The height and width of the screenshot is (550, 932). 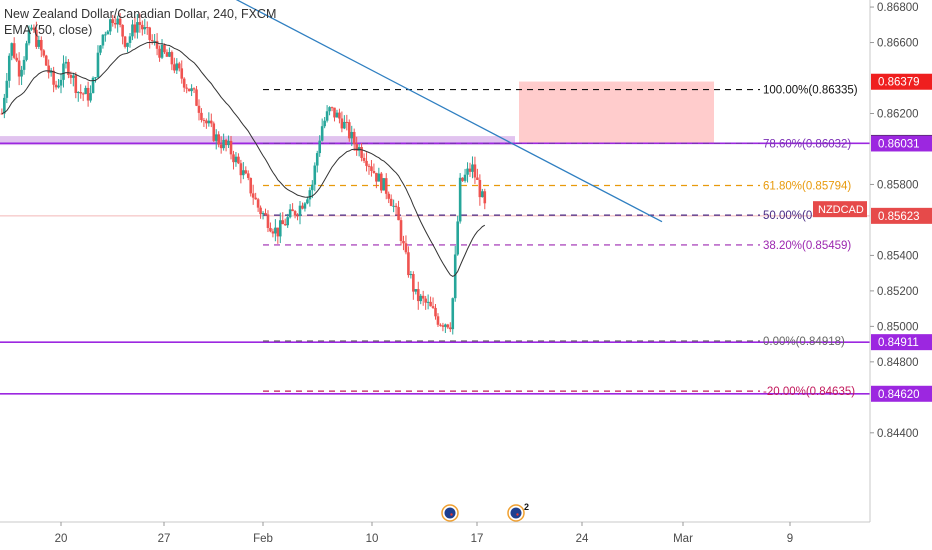 What do you see at coordinates (899, 395) in the screenshot?
I see `price-label-5: 0.84620` at bounding box center [899, 395].